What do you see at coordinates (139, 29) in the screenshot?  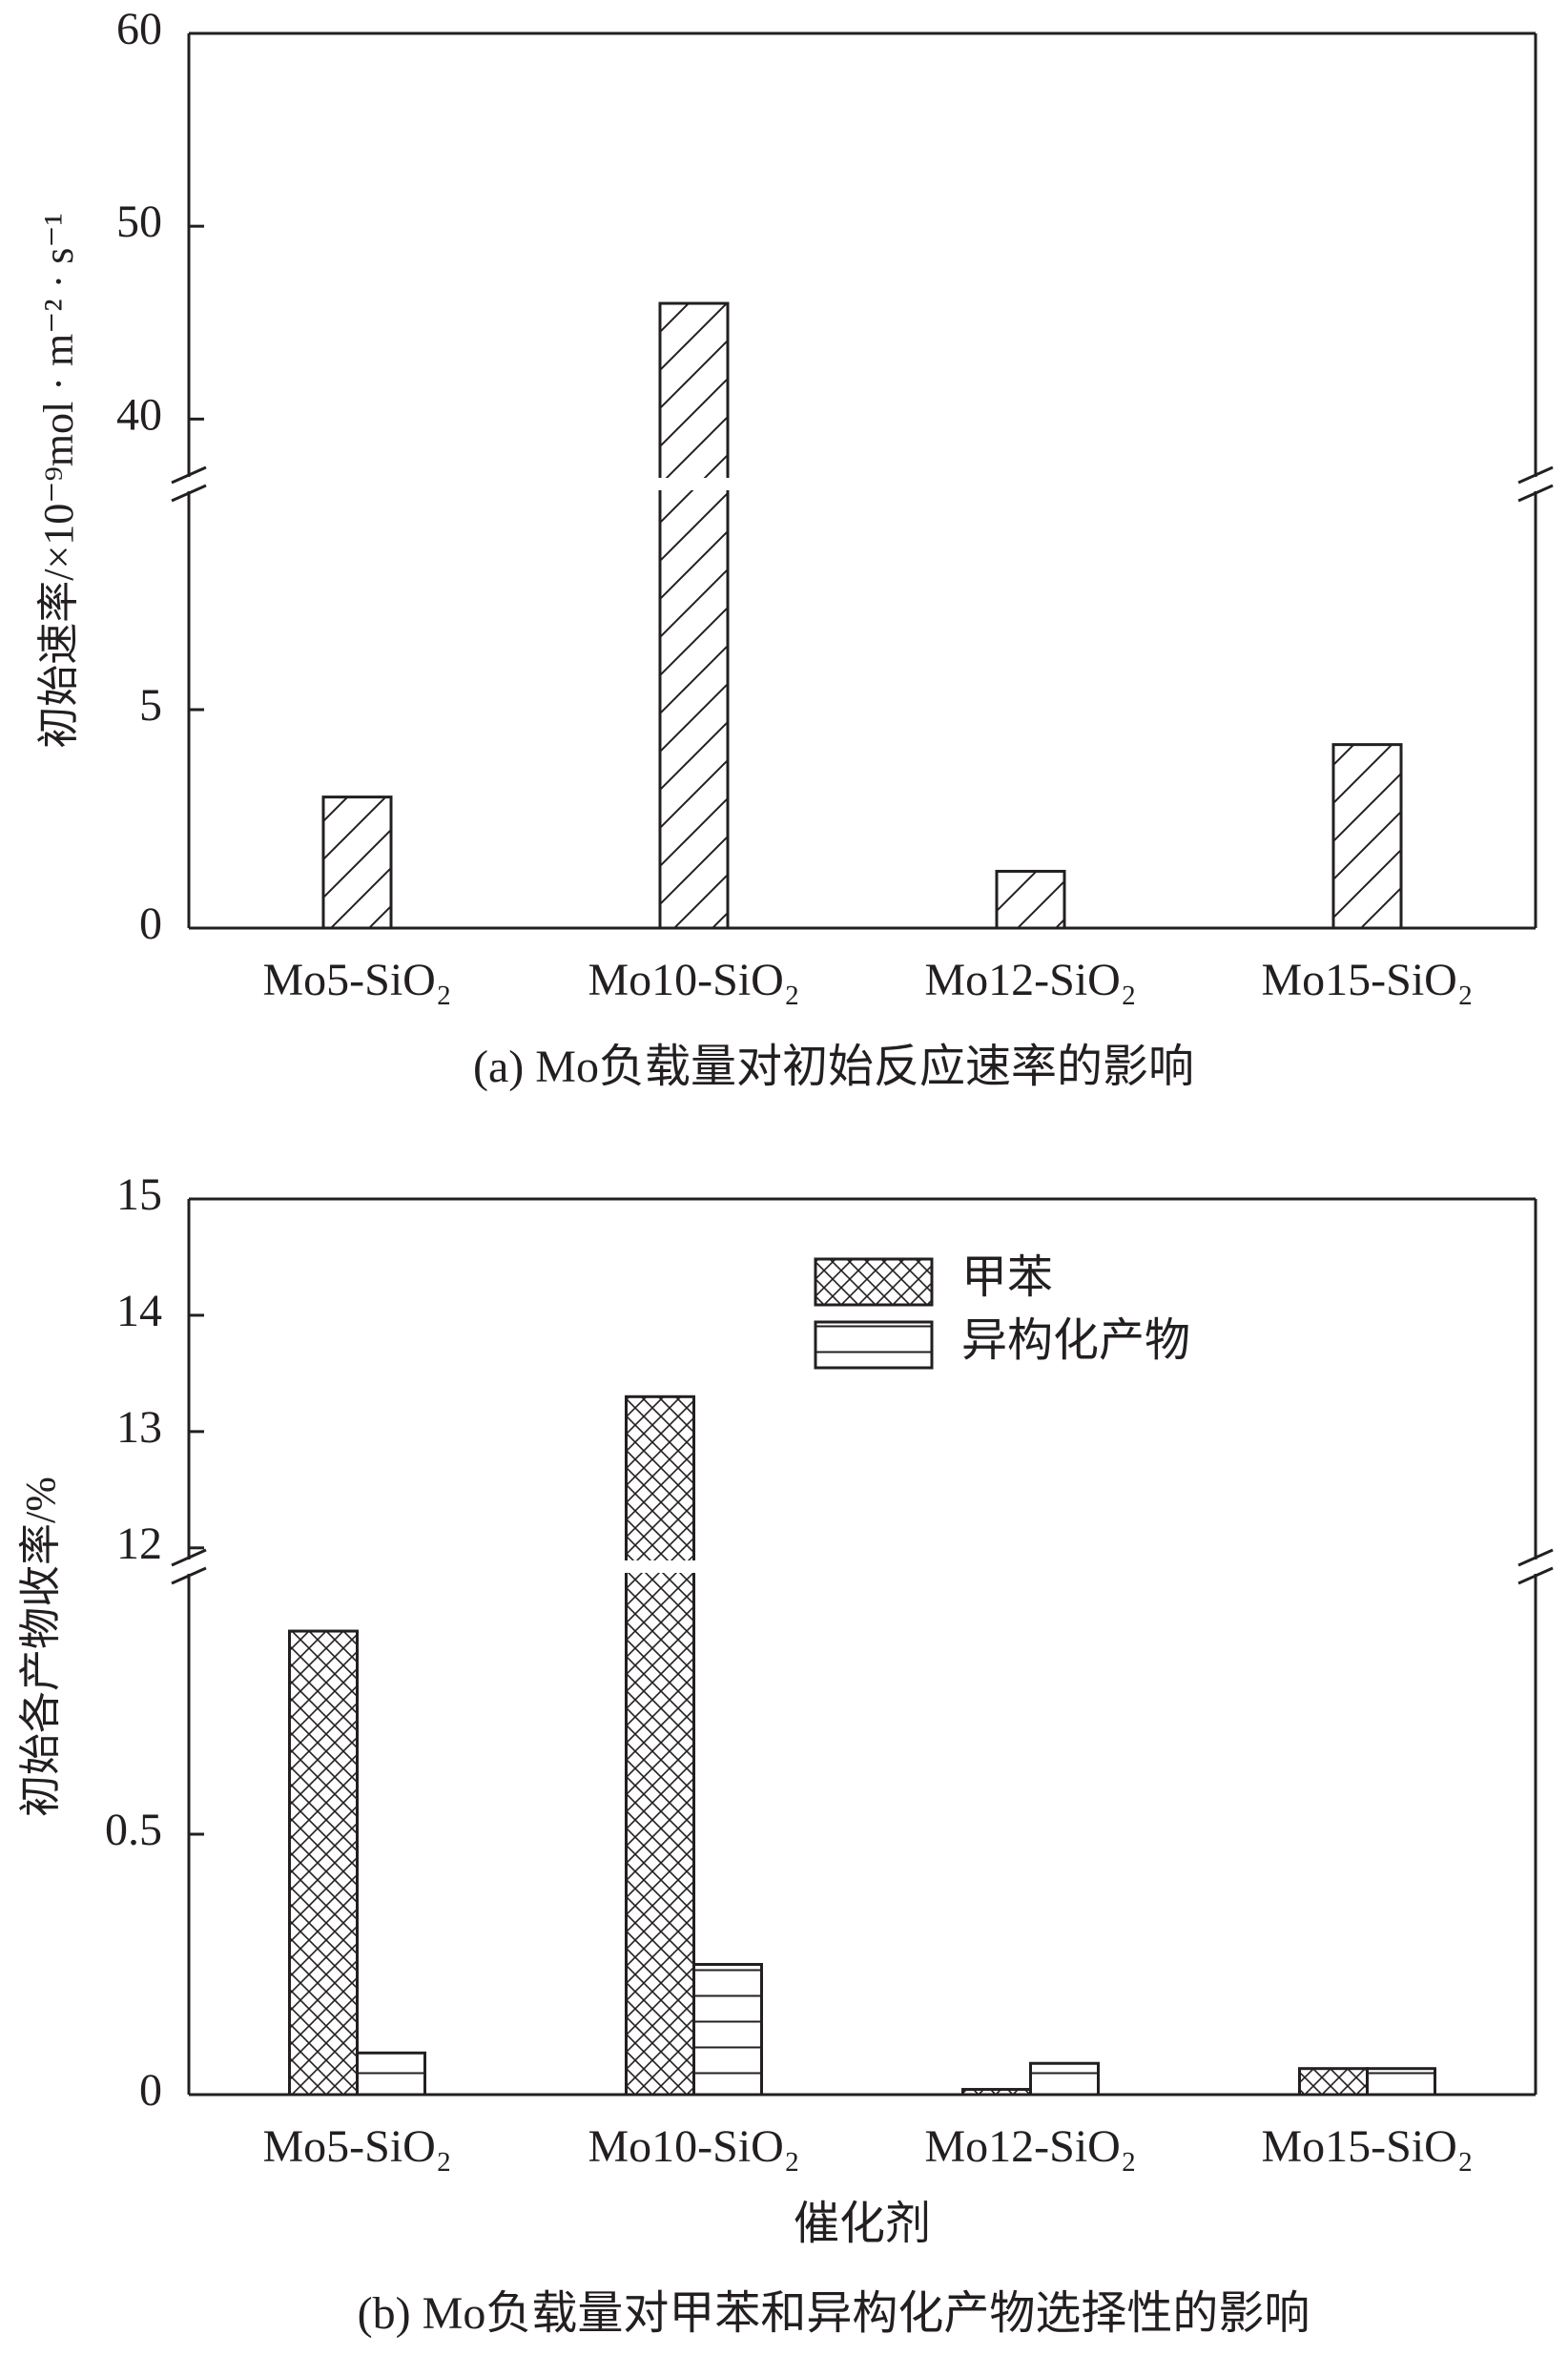 I see `y-tick-label: 60` at bounding box center [139, 29].